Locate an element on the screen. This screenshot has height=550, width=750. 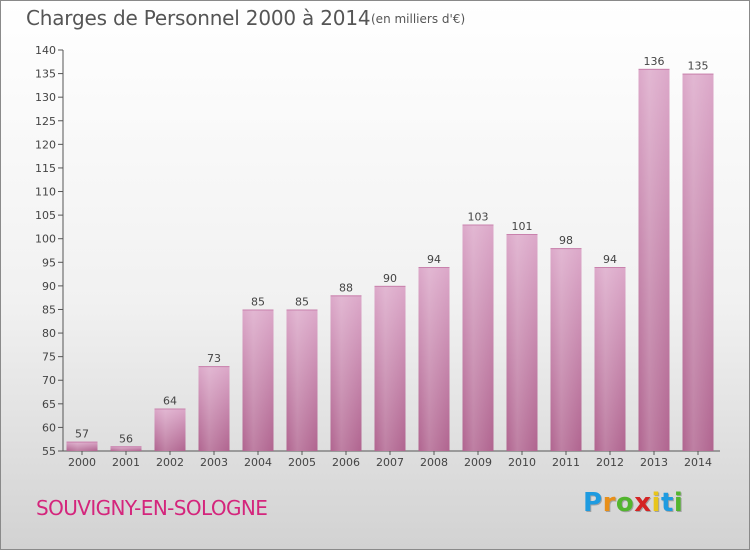
y-tick-label: 105 is located at coordinates (45, 215).